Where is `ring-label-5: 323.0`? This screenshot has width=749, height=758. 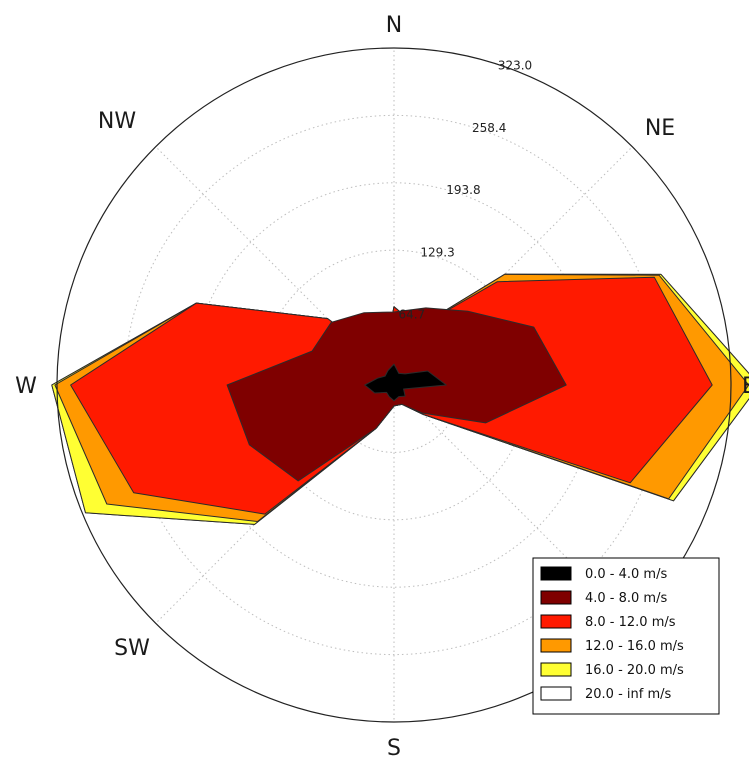 ring-label-5: 323.0 is located at coordinates (515, 66).